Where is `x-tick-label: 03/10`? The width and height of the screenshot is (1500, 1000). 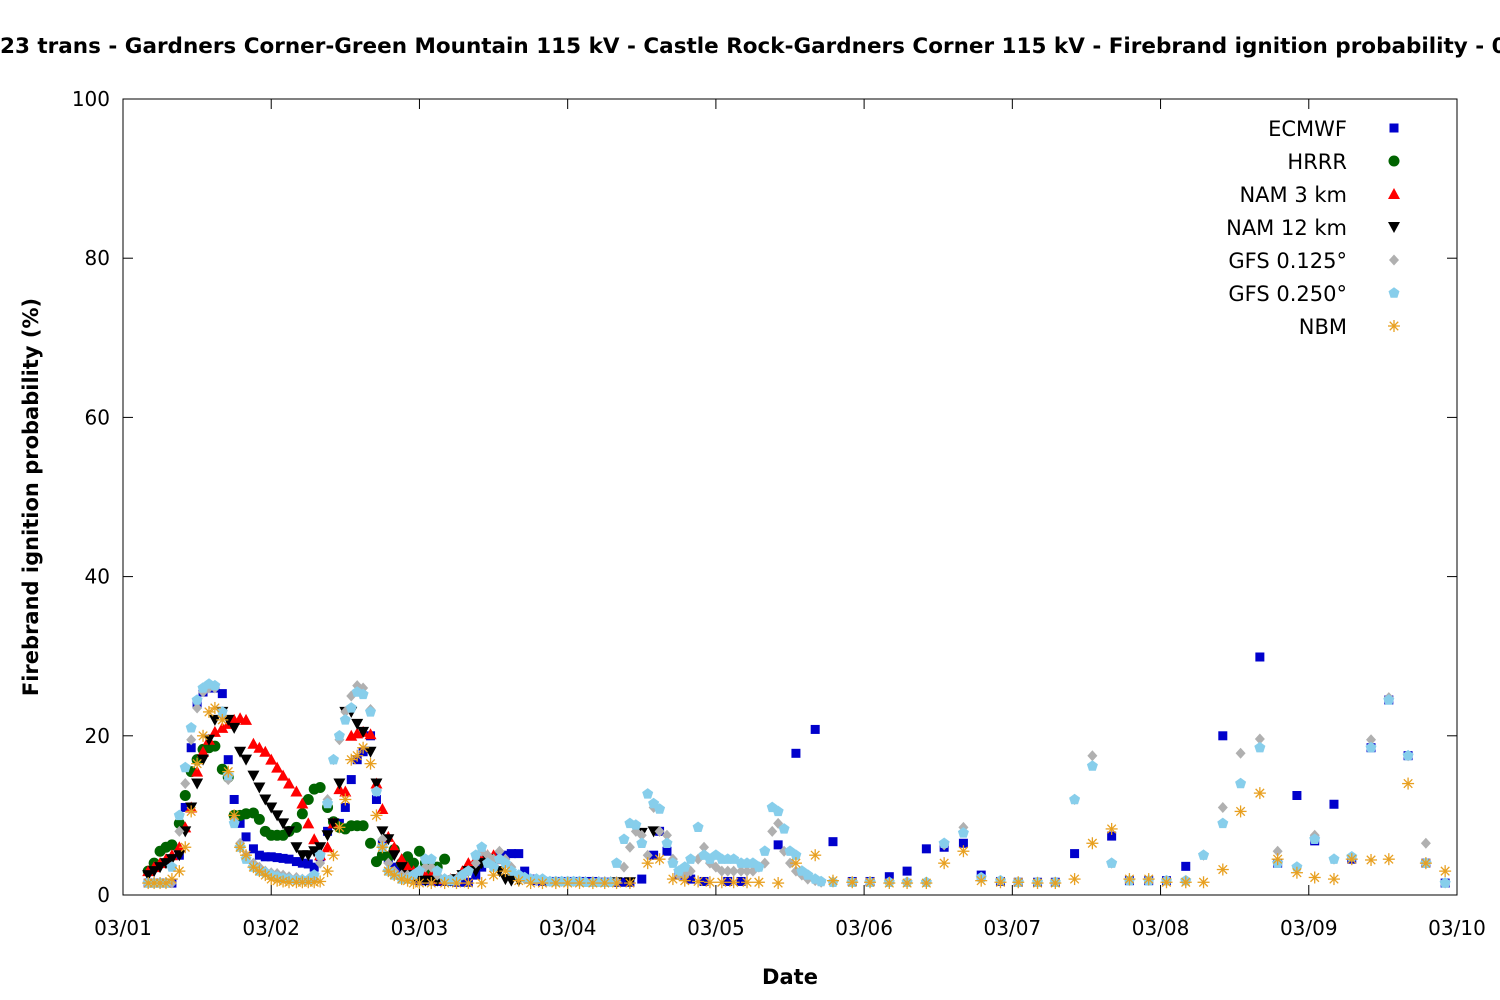 x-tick-label: 03/10 is located at coordinates (1457, 928).